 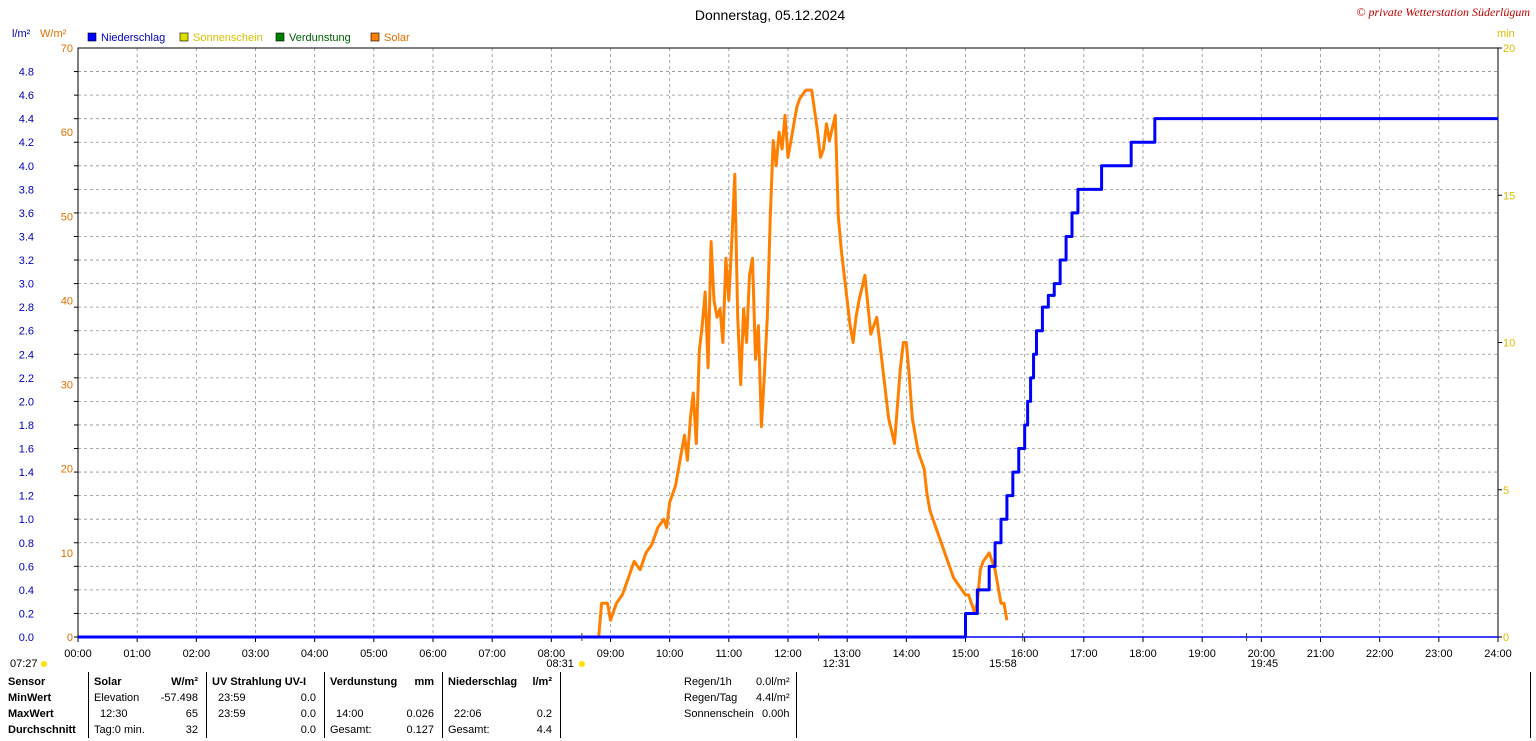 What do you see at coordinates (30, 698) in the screenshot?
I see `row-label-min: MinWert` at bounding box center [30, 698].